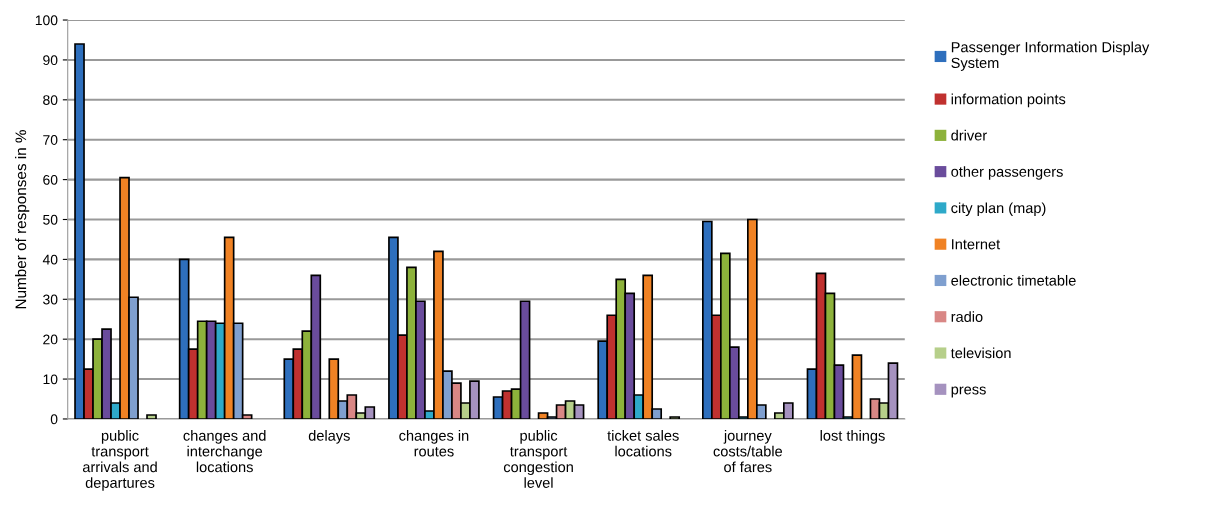  What do you see at coordinates (538, 459) in the screenshot?
I see `x-tick-label: public transport congestion level` at bounding box center [538, 459].